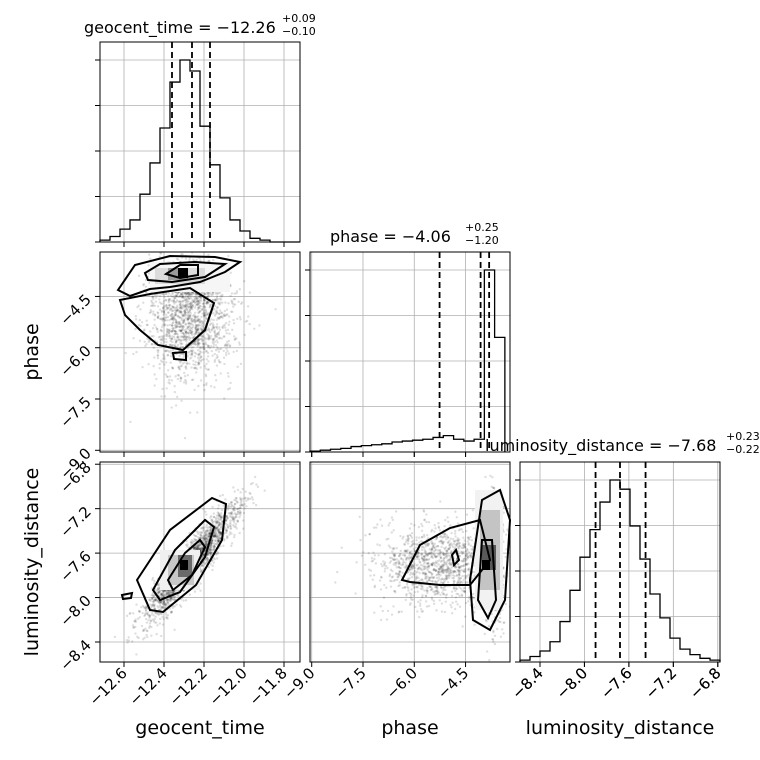 The image size is (760, 760). What do you see at coordinates (200, 352) in the screenshot?
I see `panel-geocent-phase-frame` at bounding box center [200, 352].